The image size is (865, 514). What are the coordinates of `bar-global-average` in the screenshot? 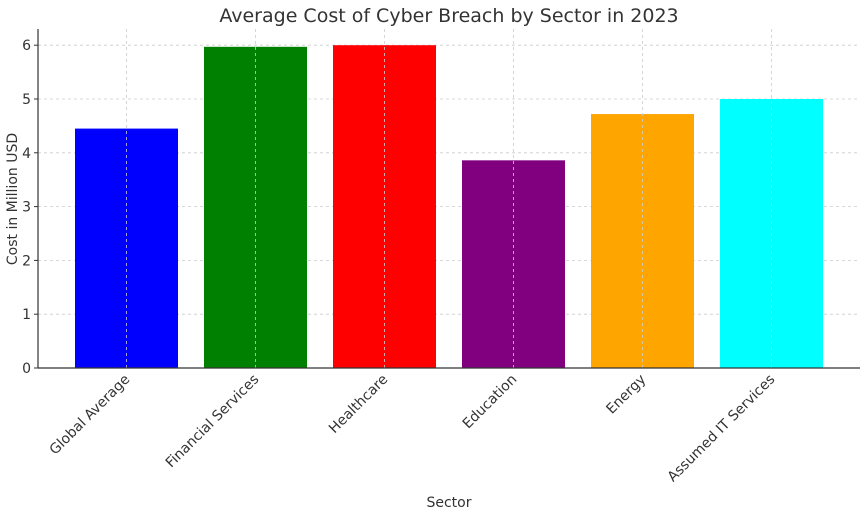 It's located at (126, 248).